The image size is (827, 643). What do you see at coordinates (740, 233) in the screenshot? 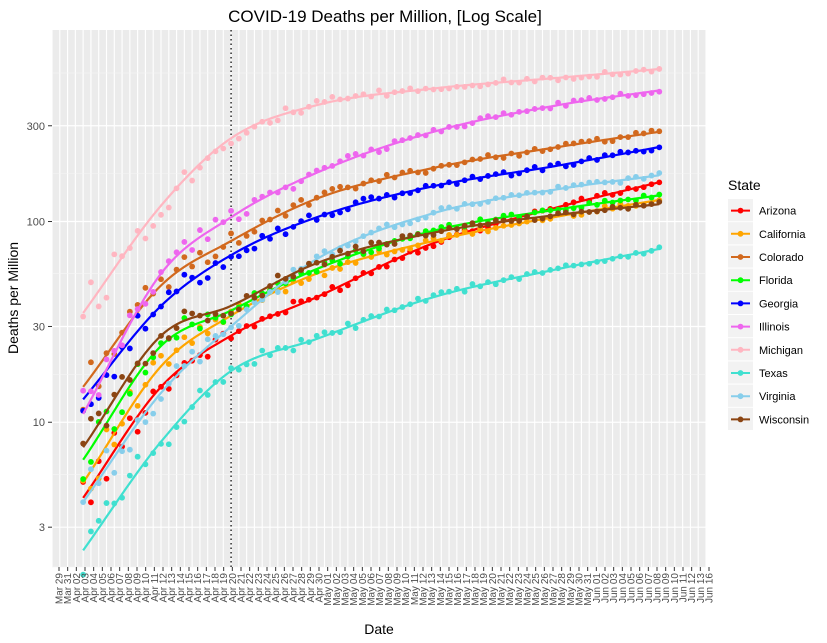
I see `legend-key-point` at bounding box center [740, 233].